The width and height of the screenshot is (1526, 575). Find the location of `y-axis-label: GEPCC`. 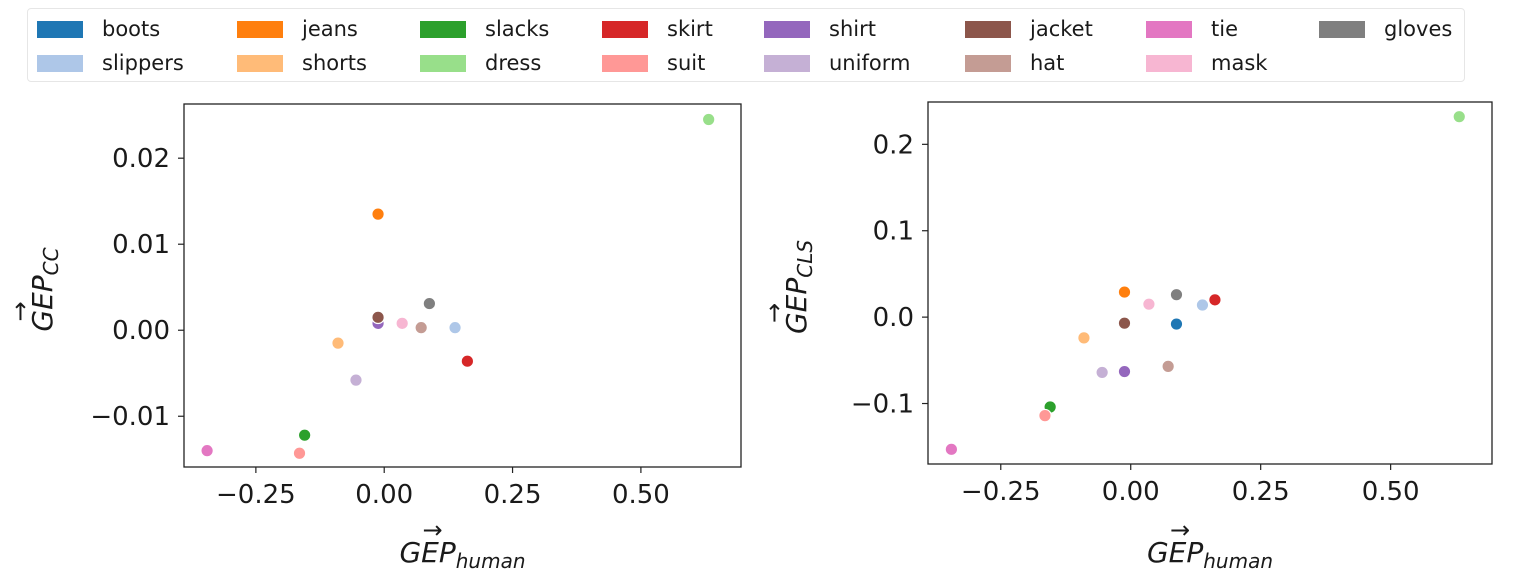

y-axis-label: GEPCC is located at coordinates (44, 289).